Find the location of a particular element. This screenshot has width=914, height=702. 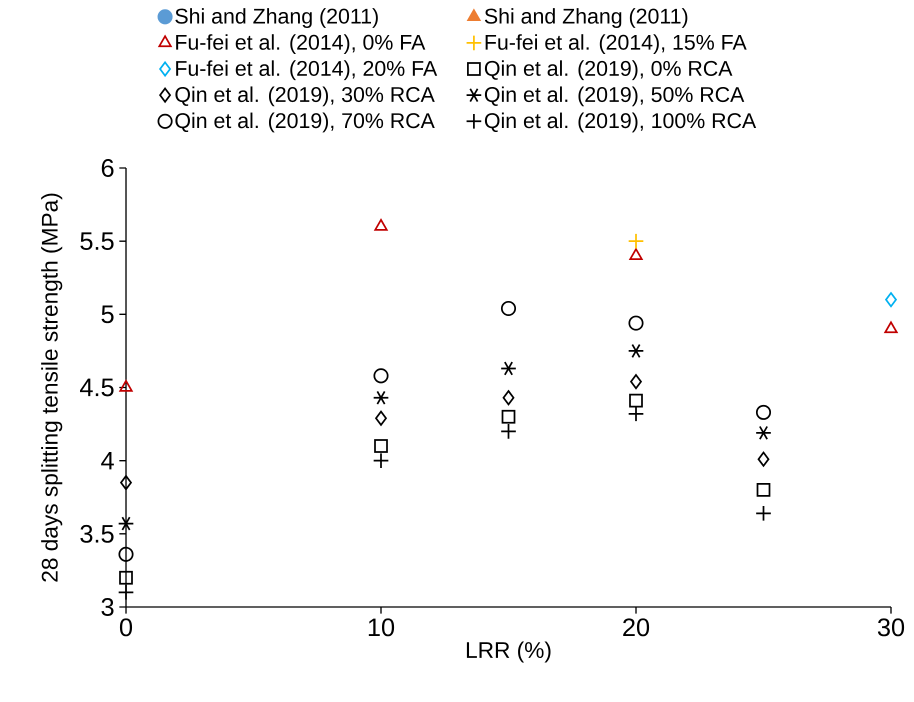

x-axis-title: LRR (%) is located at coordinates (508, 652).